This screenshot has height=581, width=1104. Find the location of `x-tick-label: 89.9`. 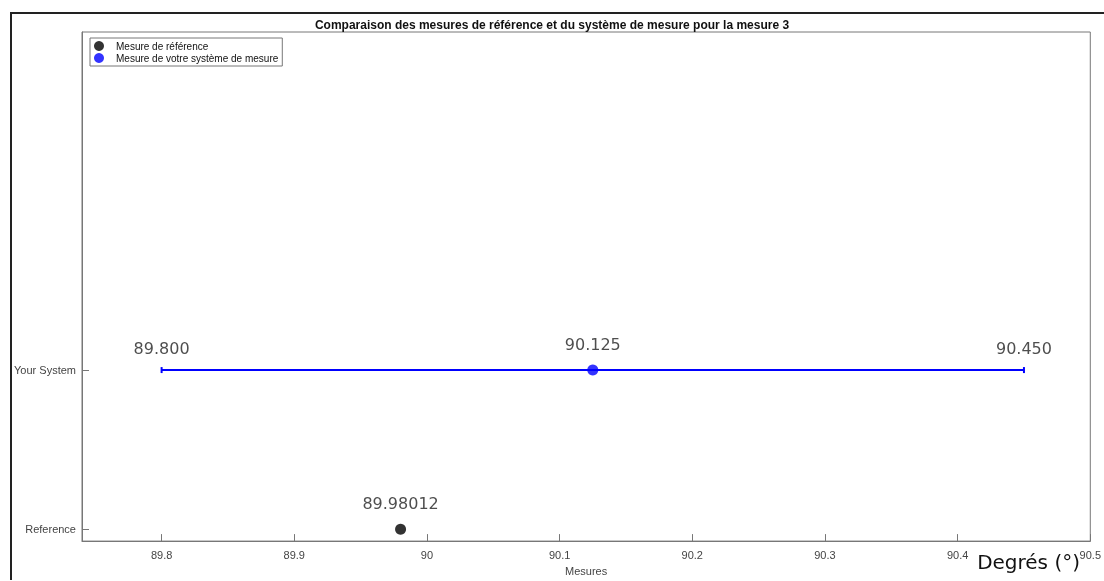

x-tick-label: 89.9 is located at coordinates (294, 554).